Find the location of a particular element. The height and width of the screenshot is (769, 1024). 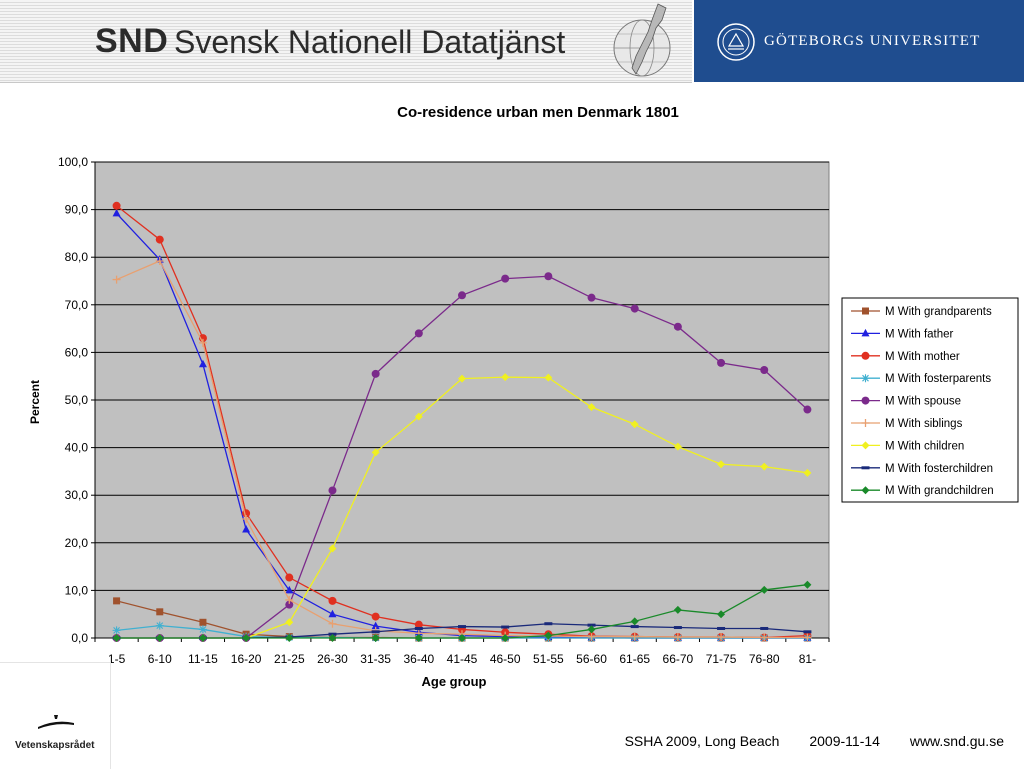

legend-item: M With grandparents is located at coordinates (921, 312).